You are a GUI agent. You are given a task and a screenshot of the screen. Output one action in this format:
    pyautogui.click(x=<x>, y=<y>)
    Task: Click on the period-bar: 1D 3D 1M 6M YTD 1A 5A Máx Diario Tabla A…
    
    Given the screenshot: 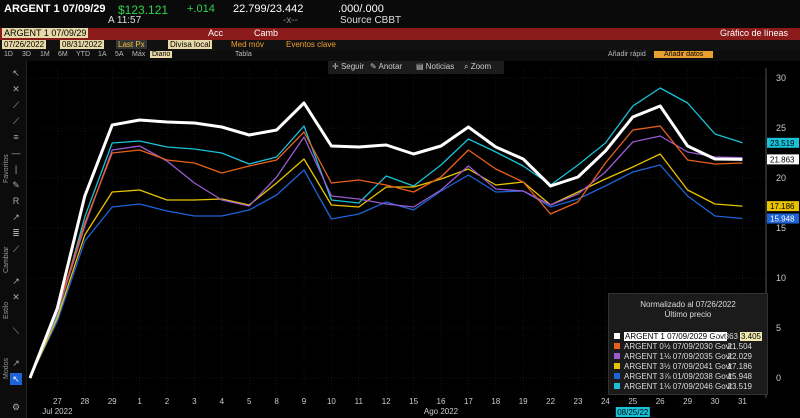 What is the action you would take?
    pyautogui.click(x=400, y=56)
    